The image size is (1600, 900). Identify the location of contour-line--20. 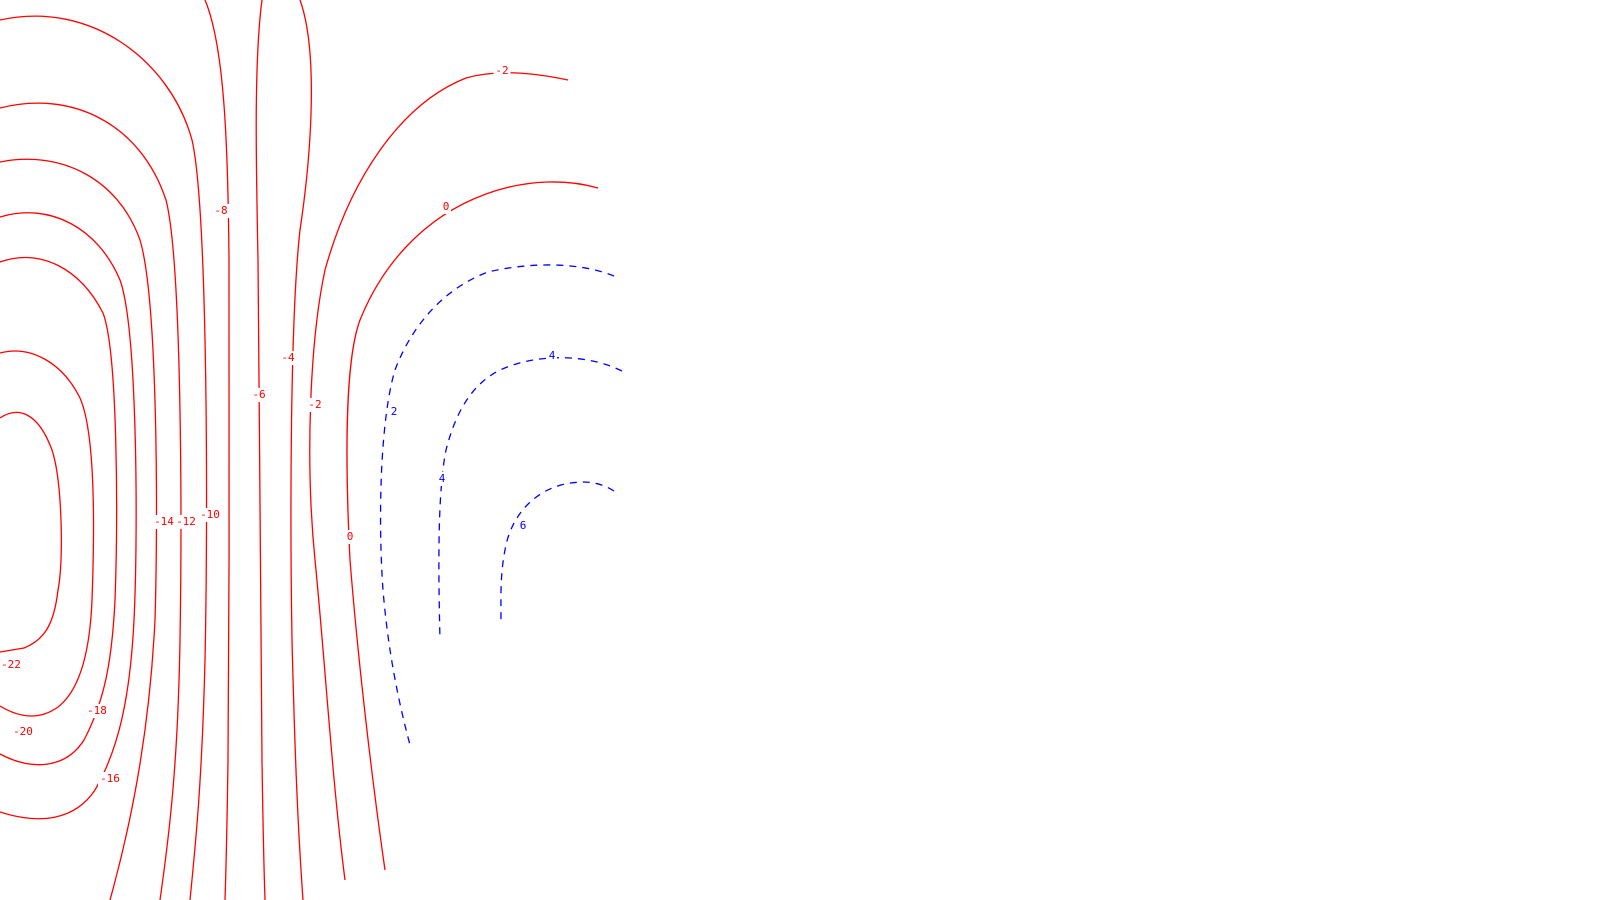
(47, 533).